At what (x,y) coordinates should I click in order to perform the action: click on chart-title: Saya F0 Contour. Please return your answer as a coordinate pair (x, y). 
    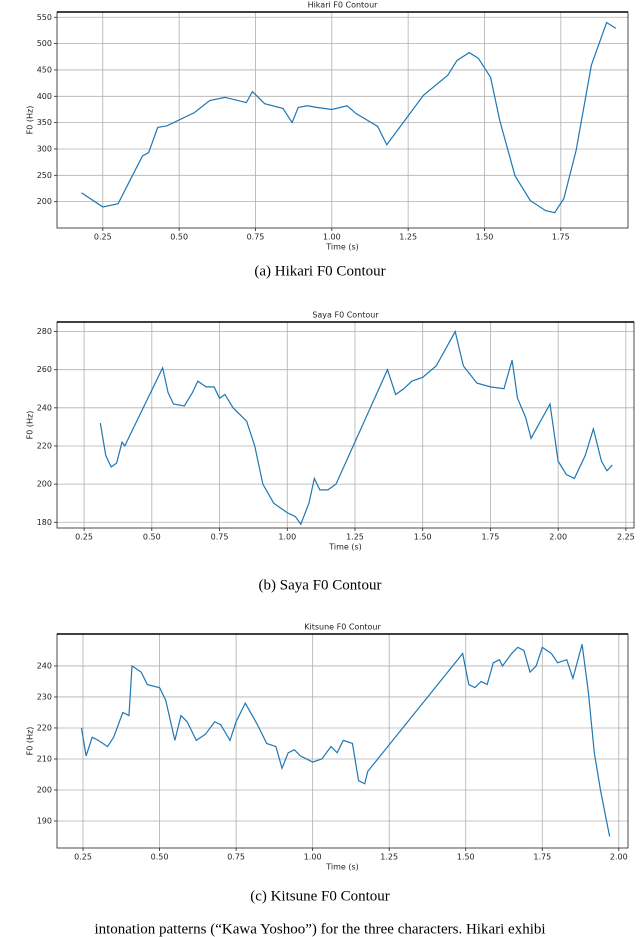
    Looking at the image, I should click on (345, 315).